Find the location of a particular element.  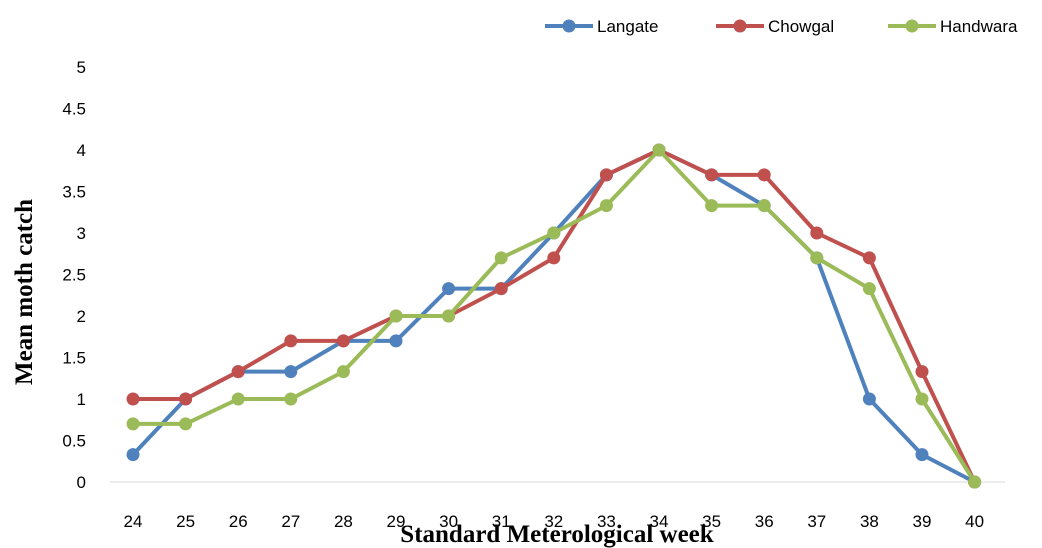

y-tick-labels: 0 0.5 1 1.5 2 2.5 3 3.5 4 4.5 5 is located at coordinates (74, 275).